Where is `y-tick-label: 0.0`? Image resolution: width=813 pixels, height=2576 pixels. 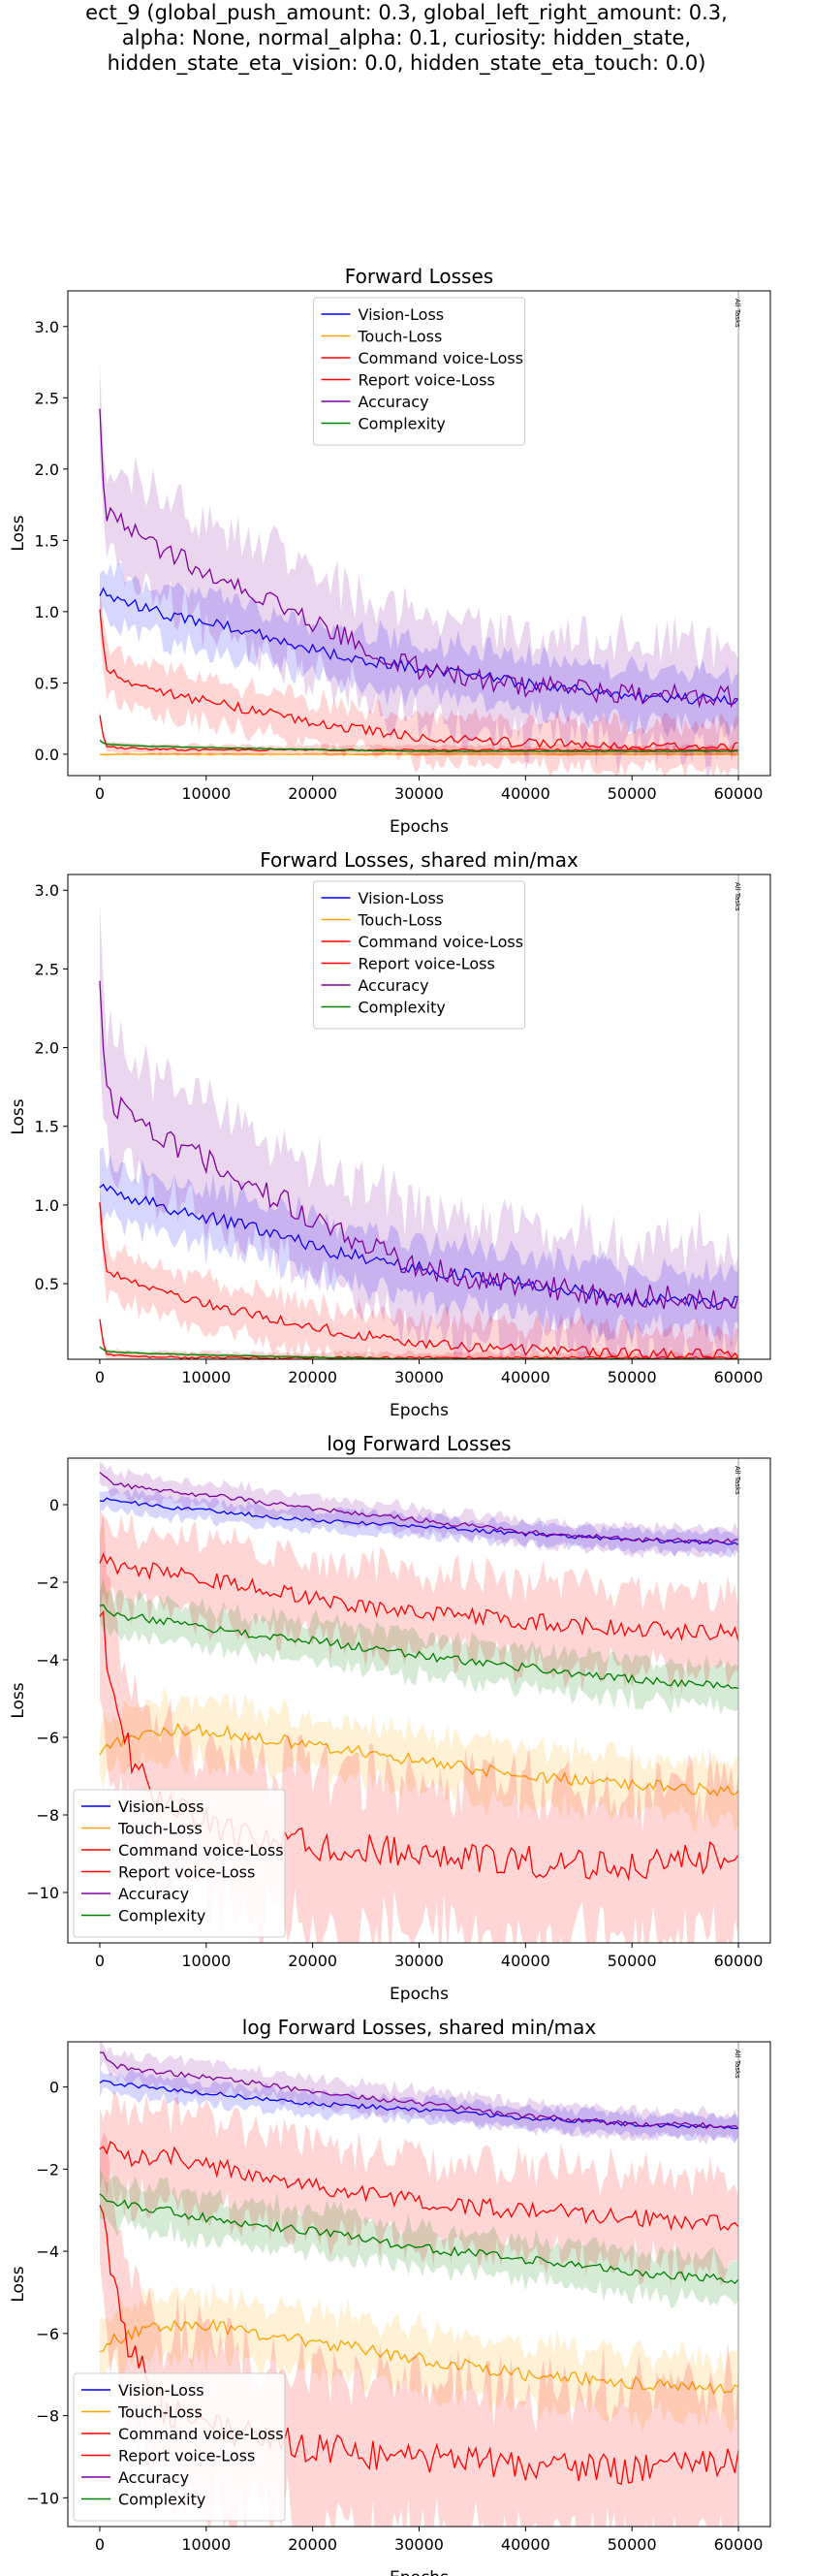 y-tick-label: 0.0 is located at coordinates (47, 755).